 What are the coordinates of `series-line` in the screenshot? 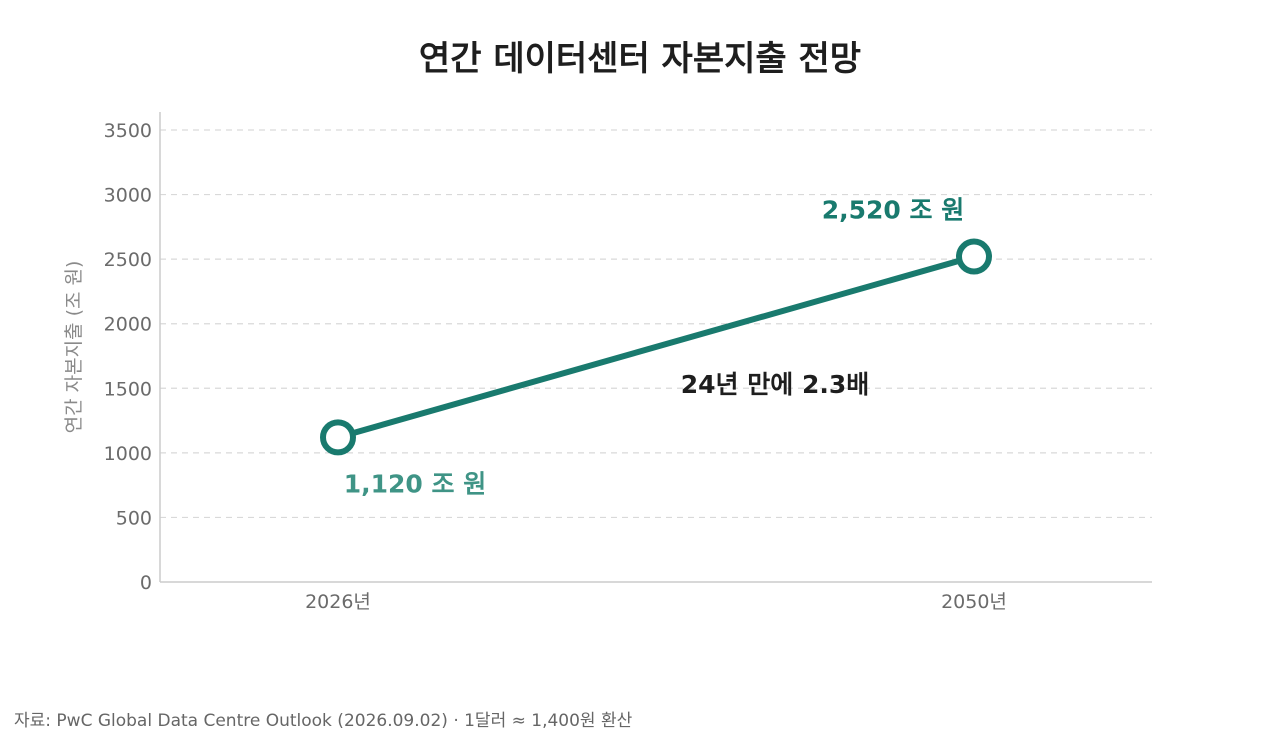 It's located at (656, 347).